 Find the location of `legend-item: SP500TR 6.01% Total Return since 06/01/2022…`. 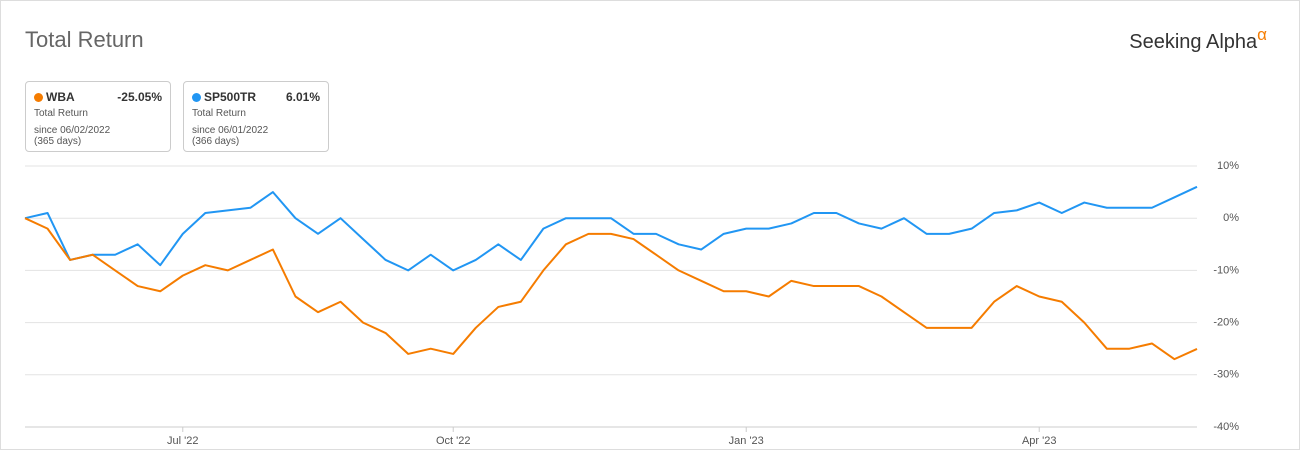

legend-item: SP500TR 6.01% Total Return since 06/01/2022… is located at coordinates (256, 116).